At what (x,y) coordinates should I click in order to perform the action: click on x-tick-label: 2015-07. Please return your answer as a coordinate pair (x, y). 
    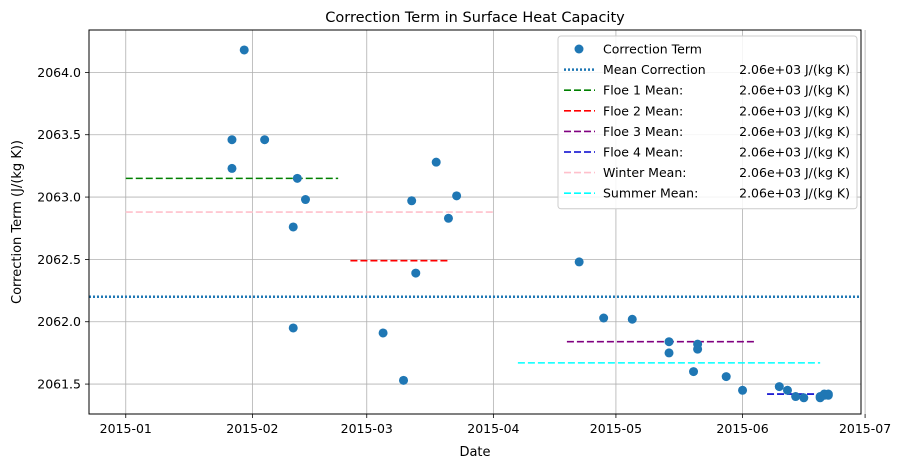
    Looking at the image, I should click on (865, 428).